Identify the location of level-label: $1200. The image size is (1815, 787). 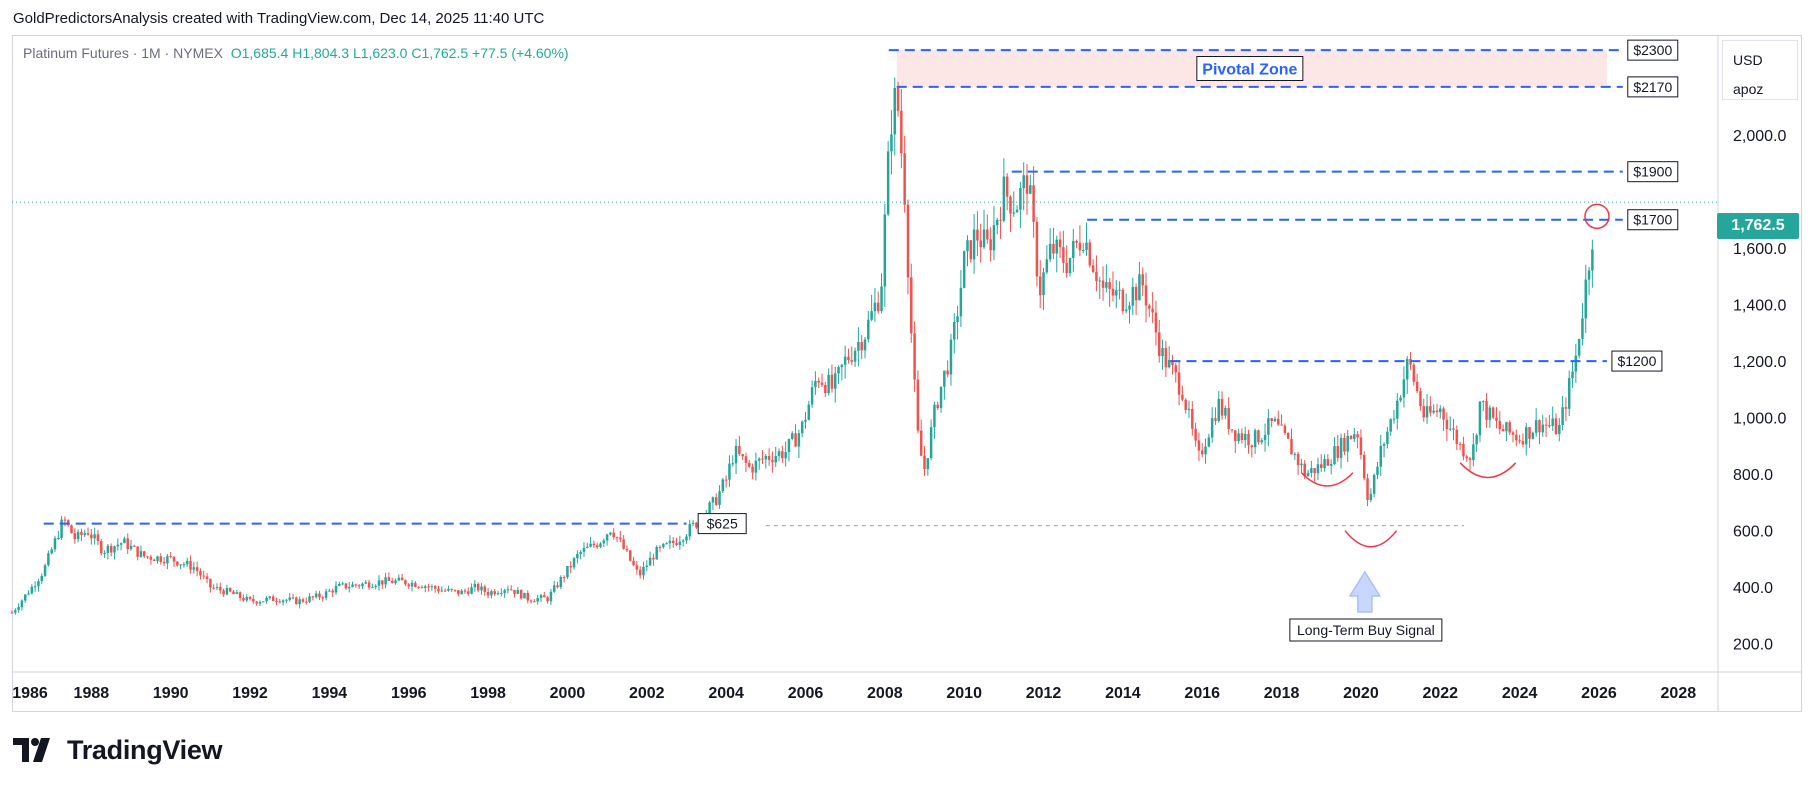
(1636, 361).